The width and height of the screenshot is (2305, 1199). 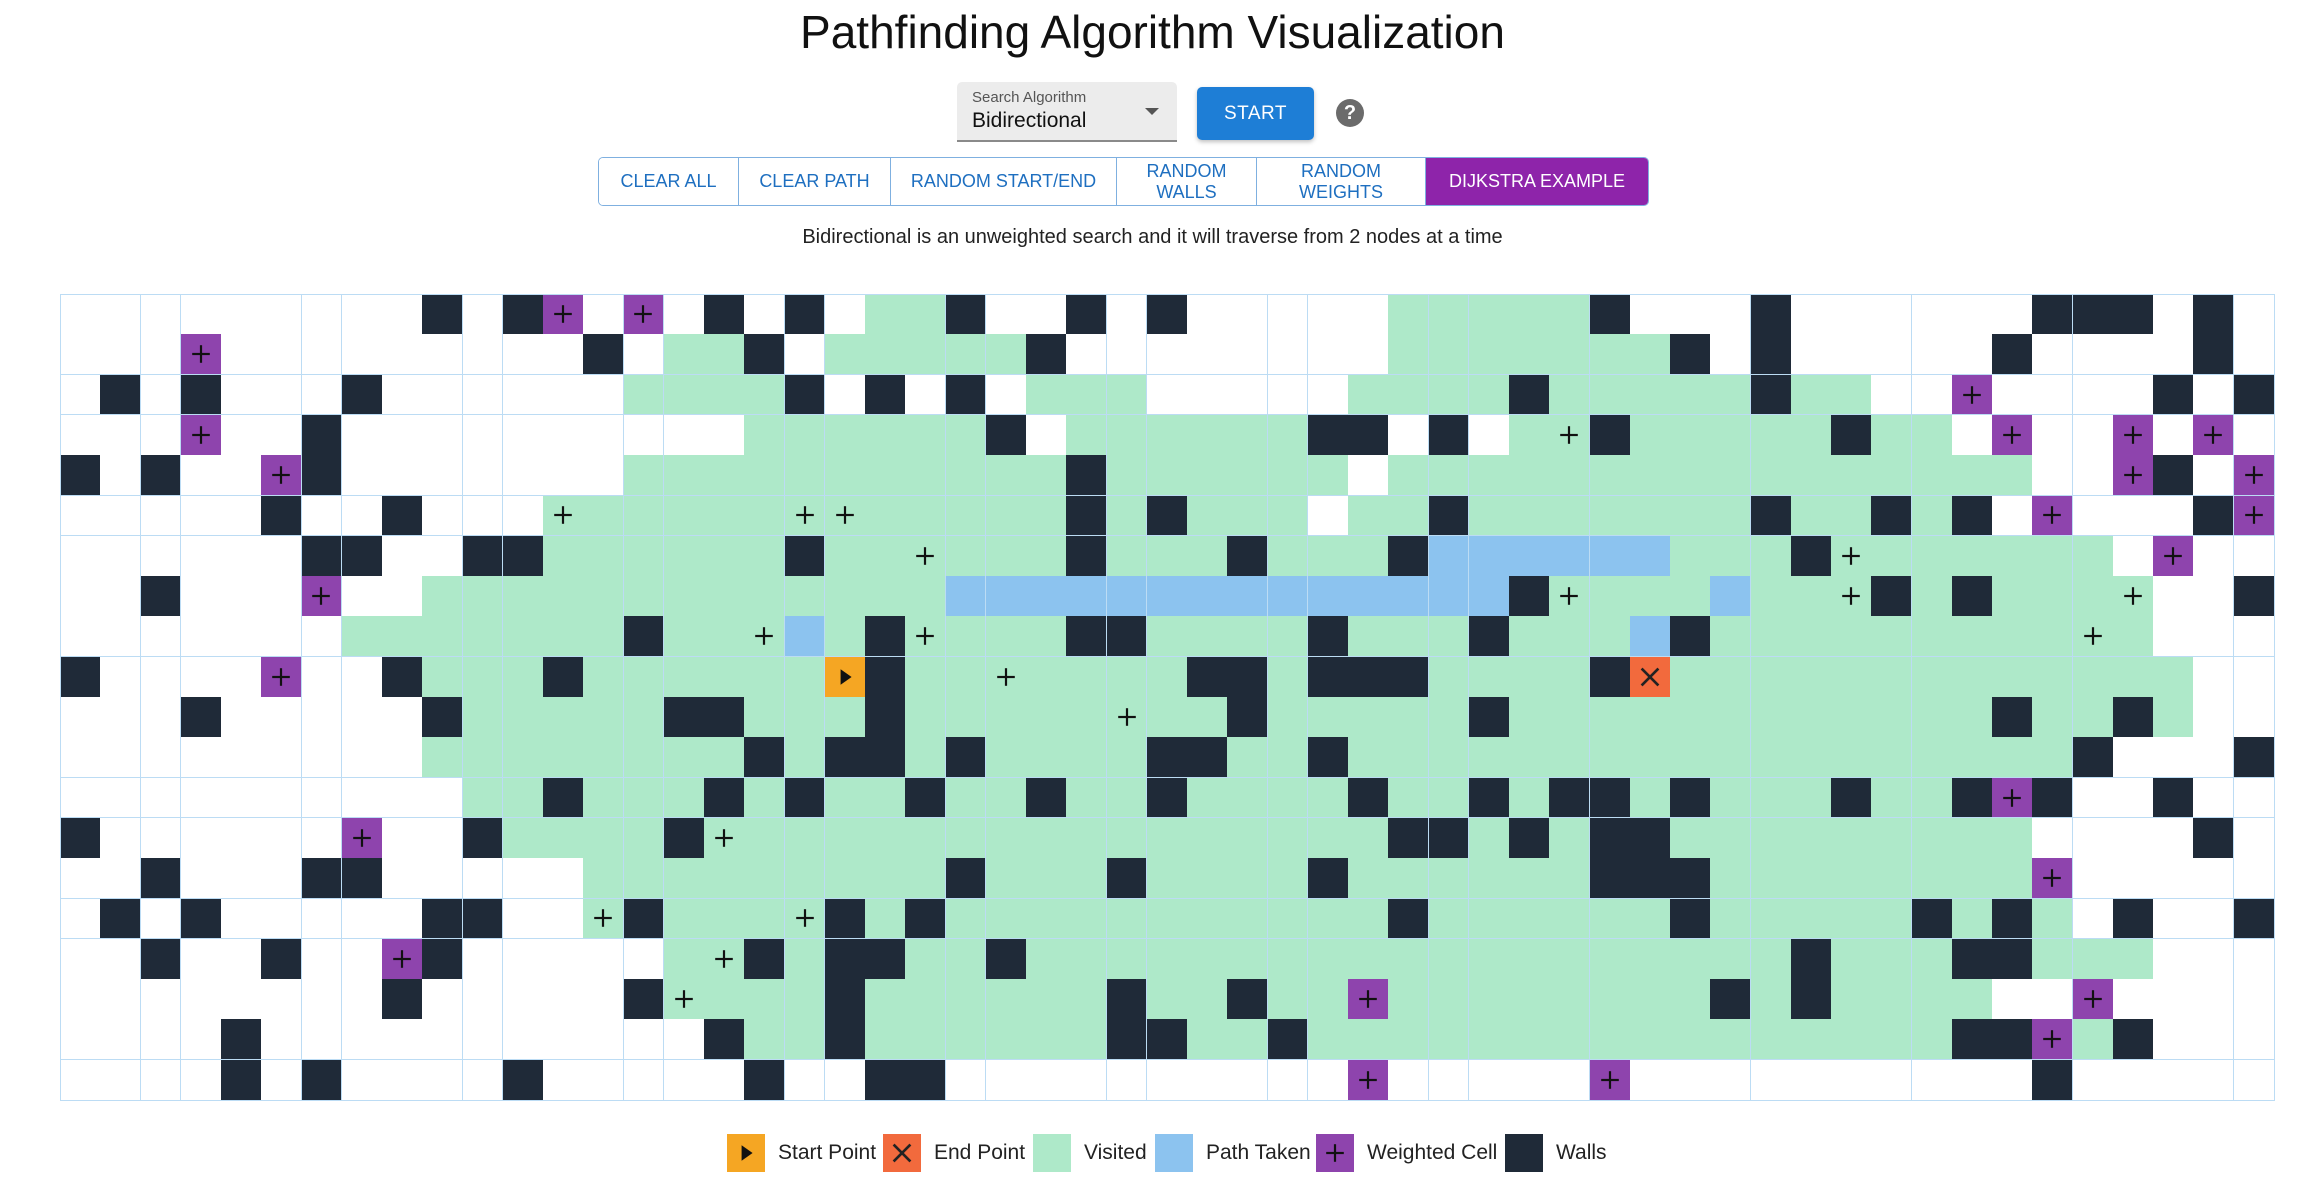 What do you see at coordinates (1341, 181) in the screenshot?
I see `random-weights-button: RANDOM WEIGHTS` at bounding box center [1341, 181].